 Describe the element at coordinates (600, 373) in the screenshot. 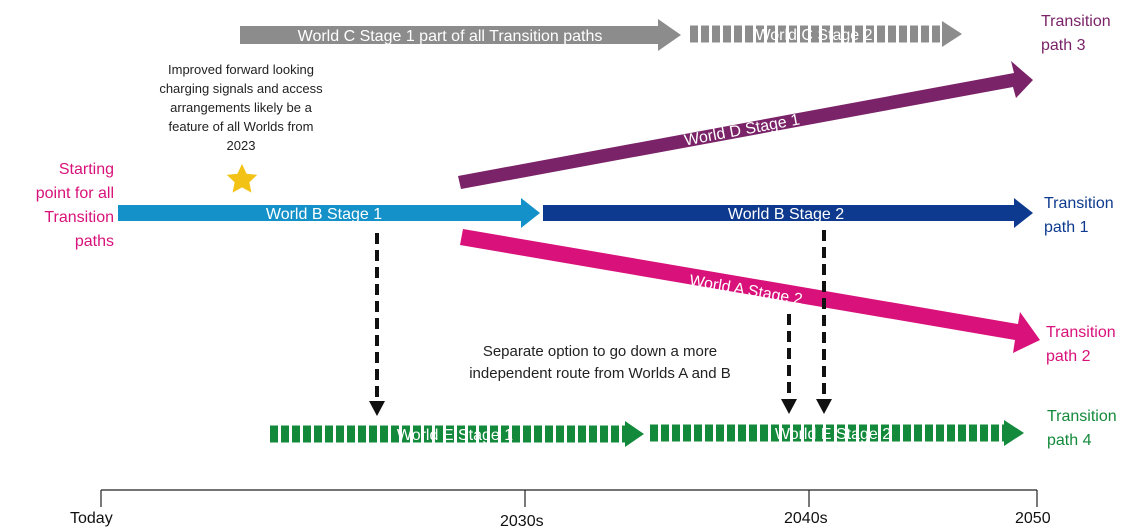

I see `separate-option-line-2: independent route from Worlds A and B` at that location.